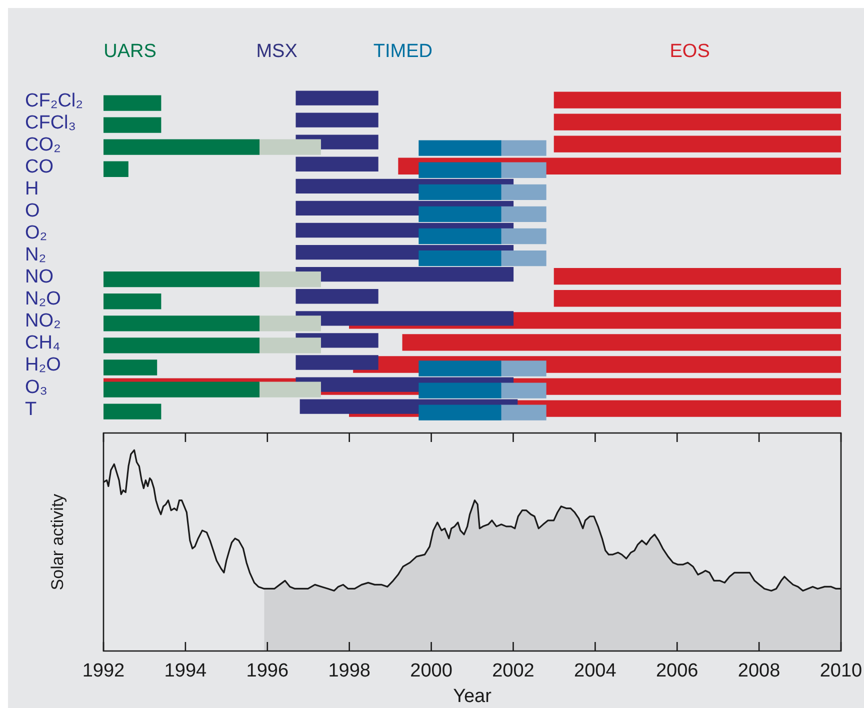 The height and width of the screenshot is (708, 864). What do you see at coordinates (349, 671) in the screenshot?
I see `x-tick-label: 1998` at bounding box center [349, 671].